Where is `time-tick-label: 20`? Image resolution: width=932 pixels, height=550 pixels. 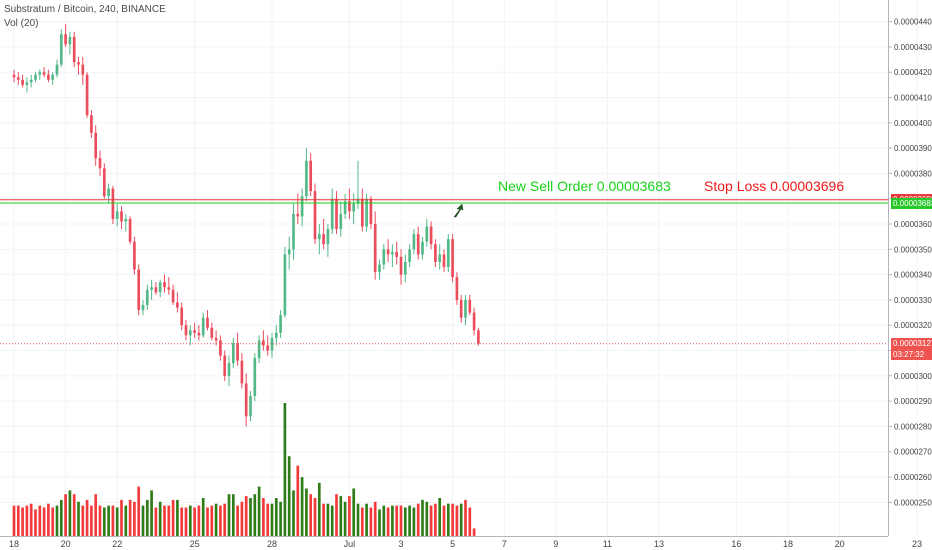 time-tick-label: 20 is located at coordinates (66, 544).